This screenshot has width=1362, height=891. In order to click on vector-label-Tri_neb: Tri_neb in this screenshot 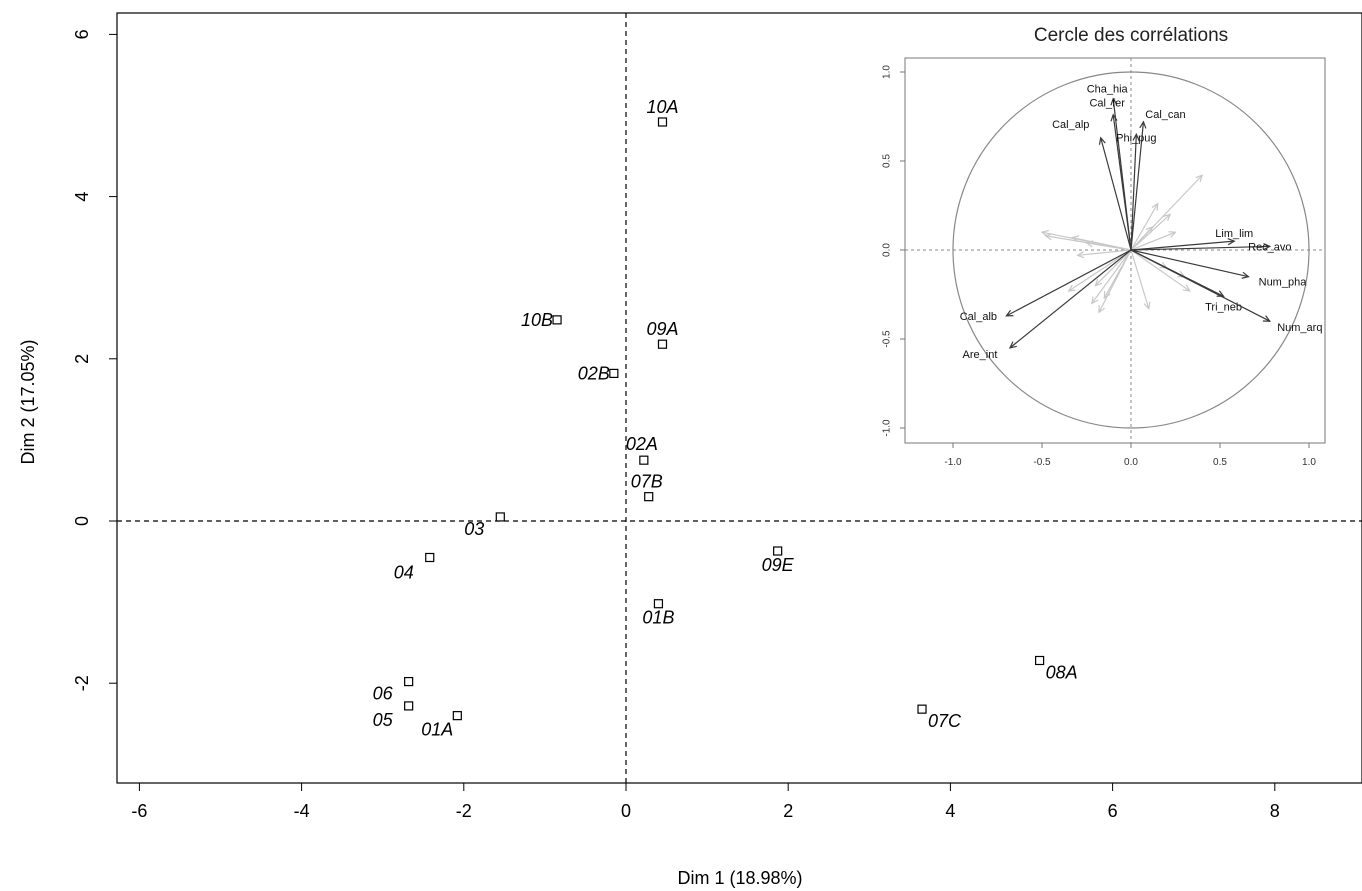, I will do `click(1223, 307)`.